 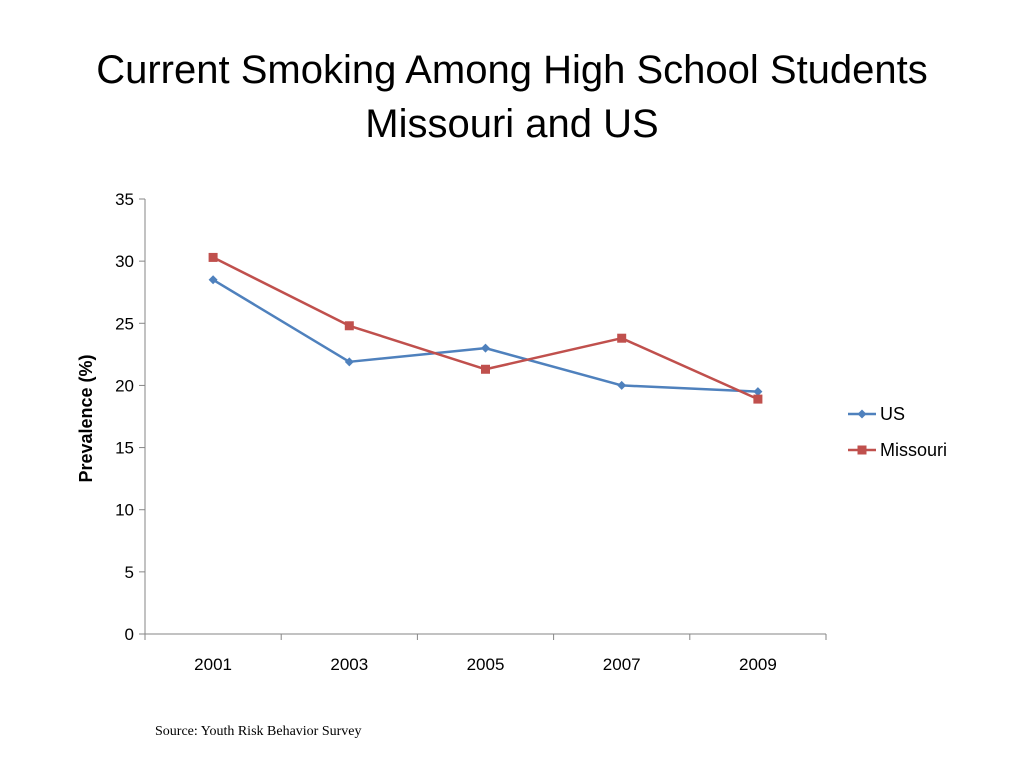 What do you see at coordinates (129, 634) in the screenshot?
I see `y-tick-label: 0` at bounding box center [129, 634].